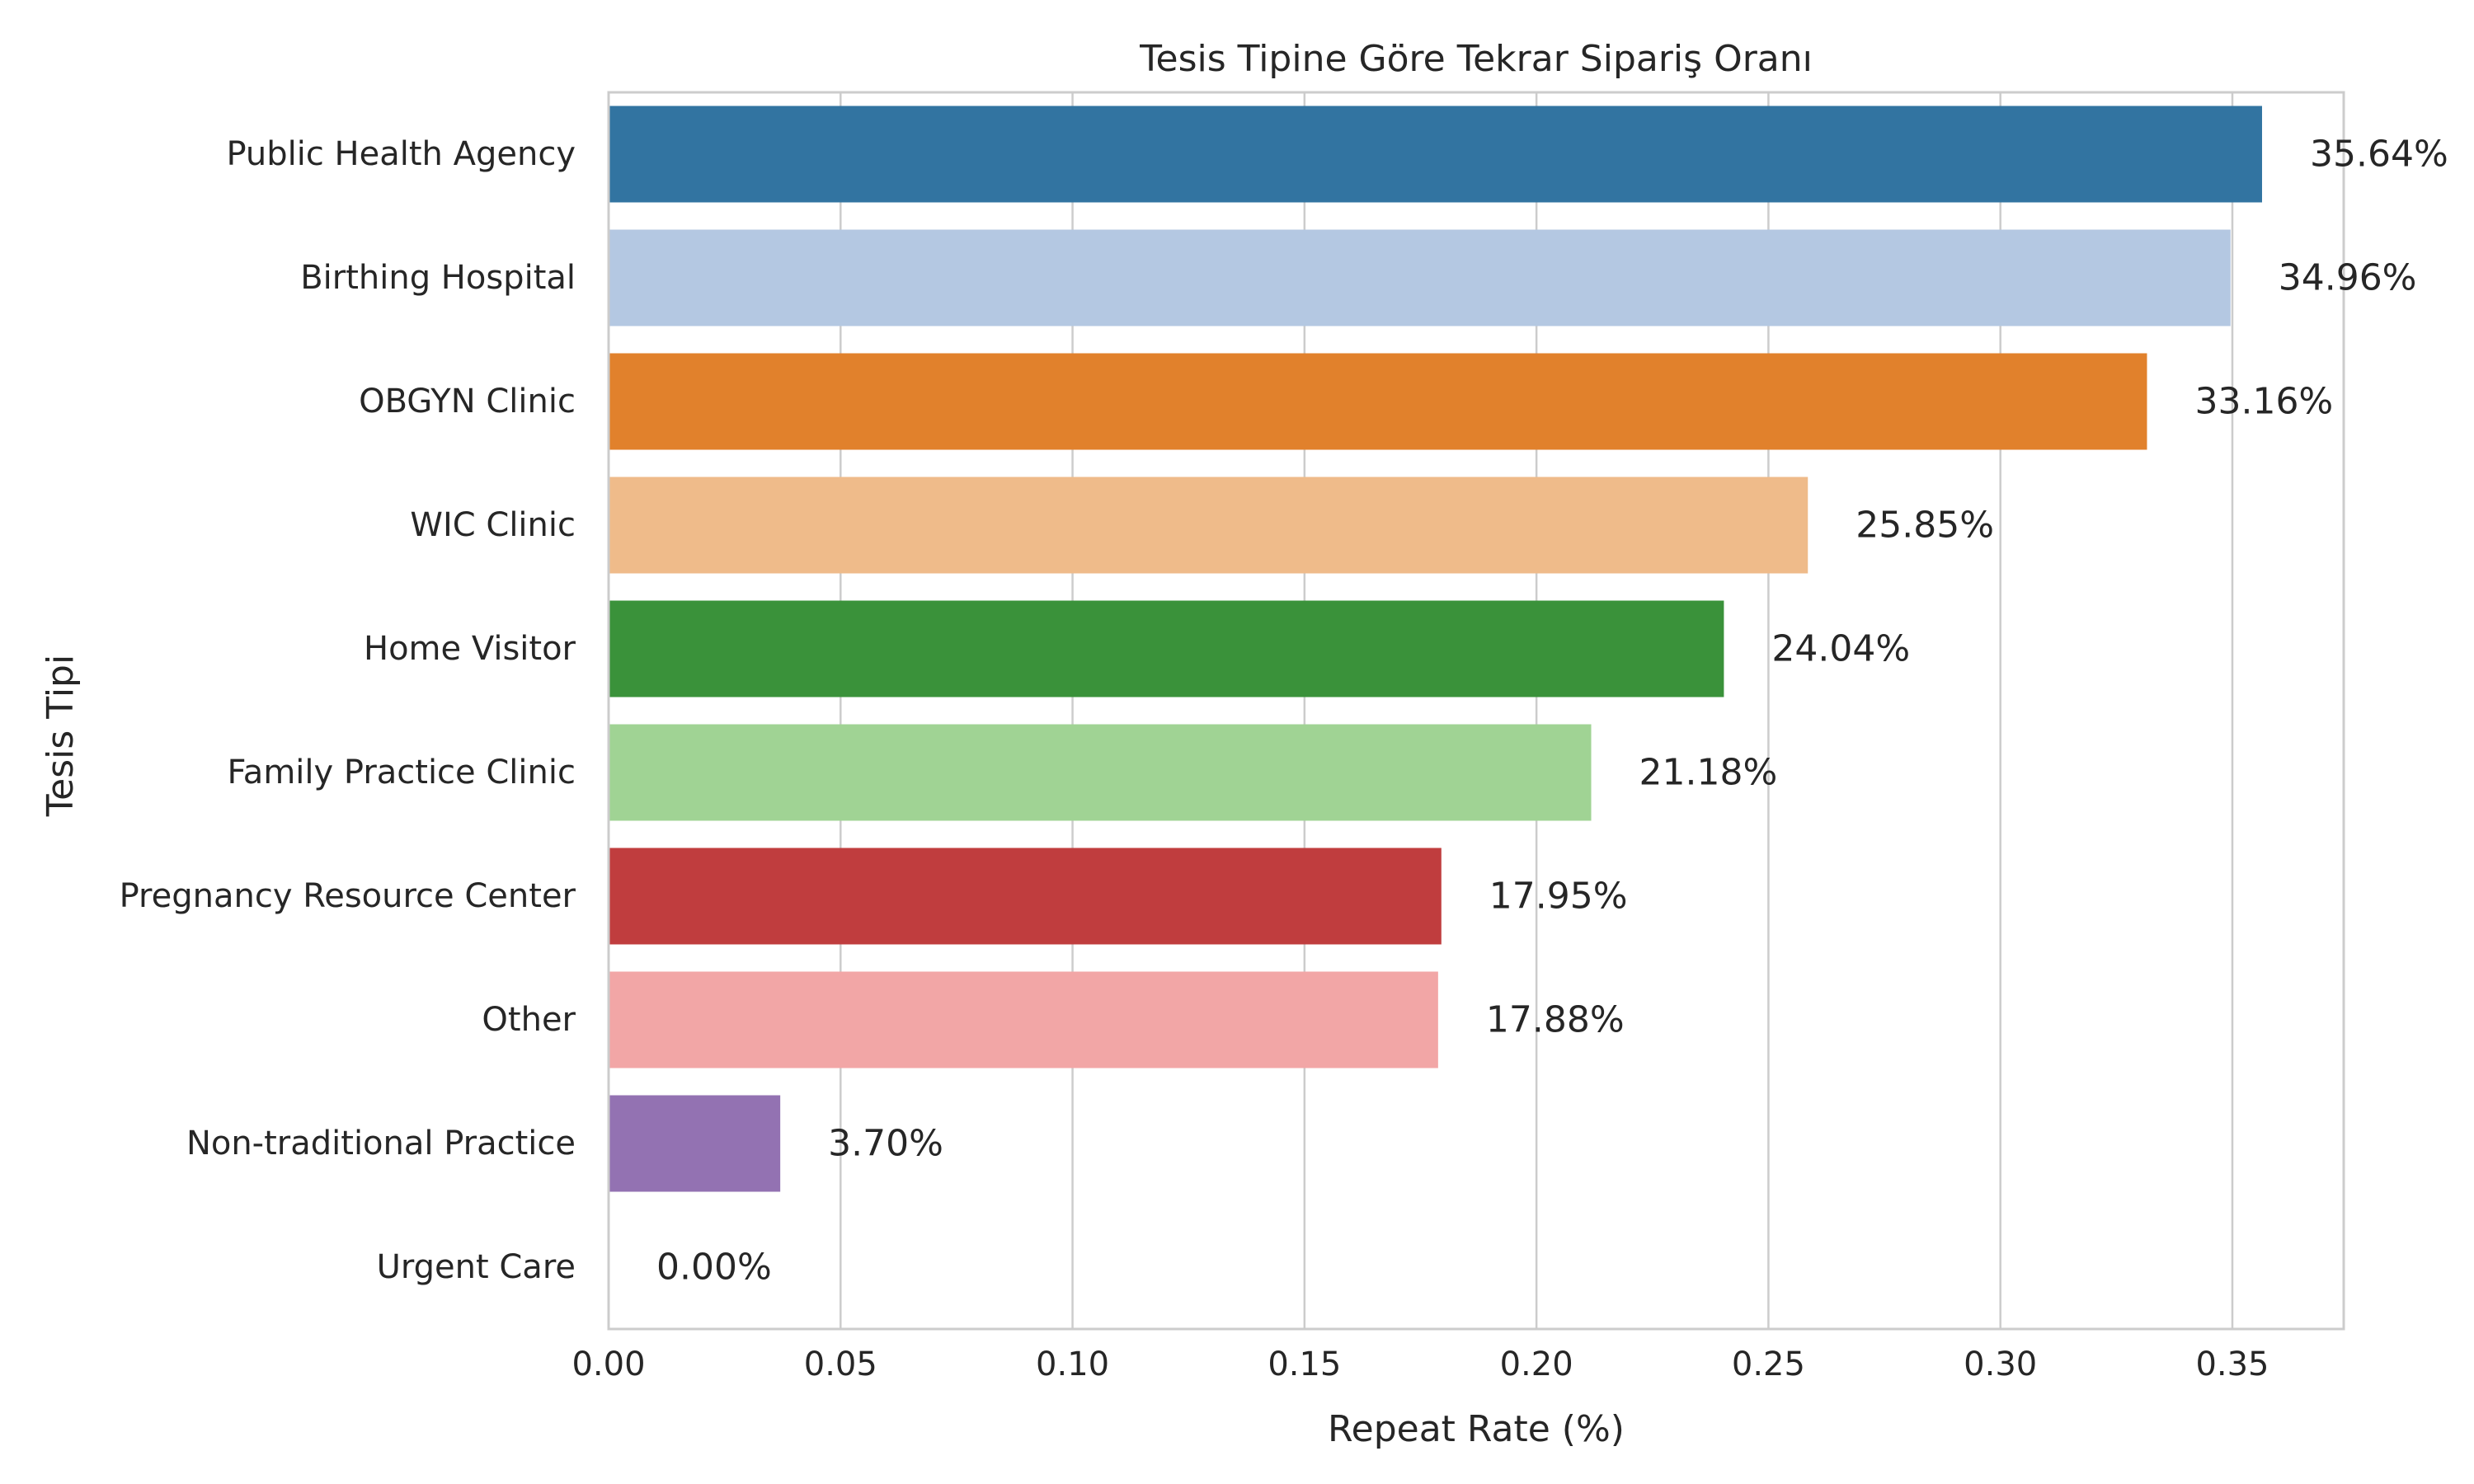 The image size is (2474, 1484). I want to click on data-label: 35.64%, so click(2379, 155).